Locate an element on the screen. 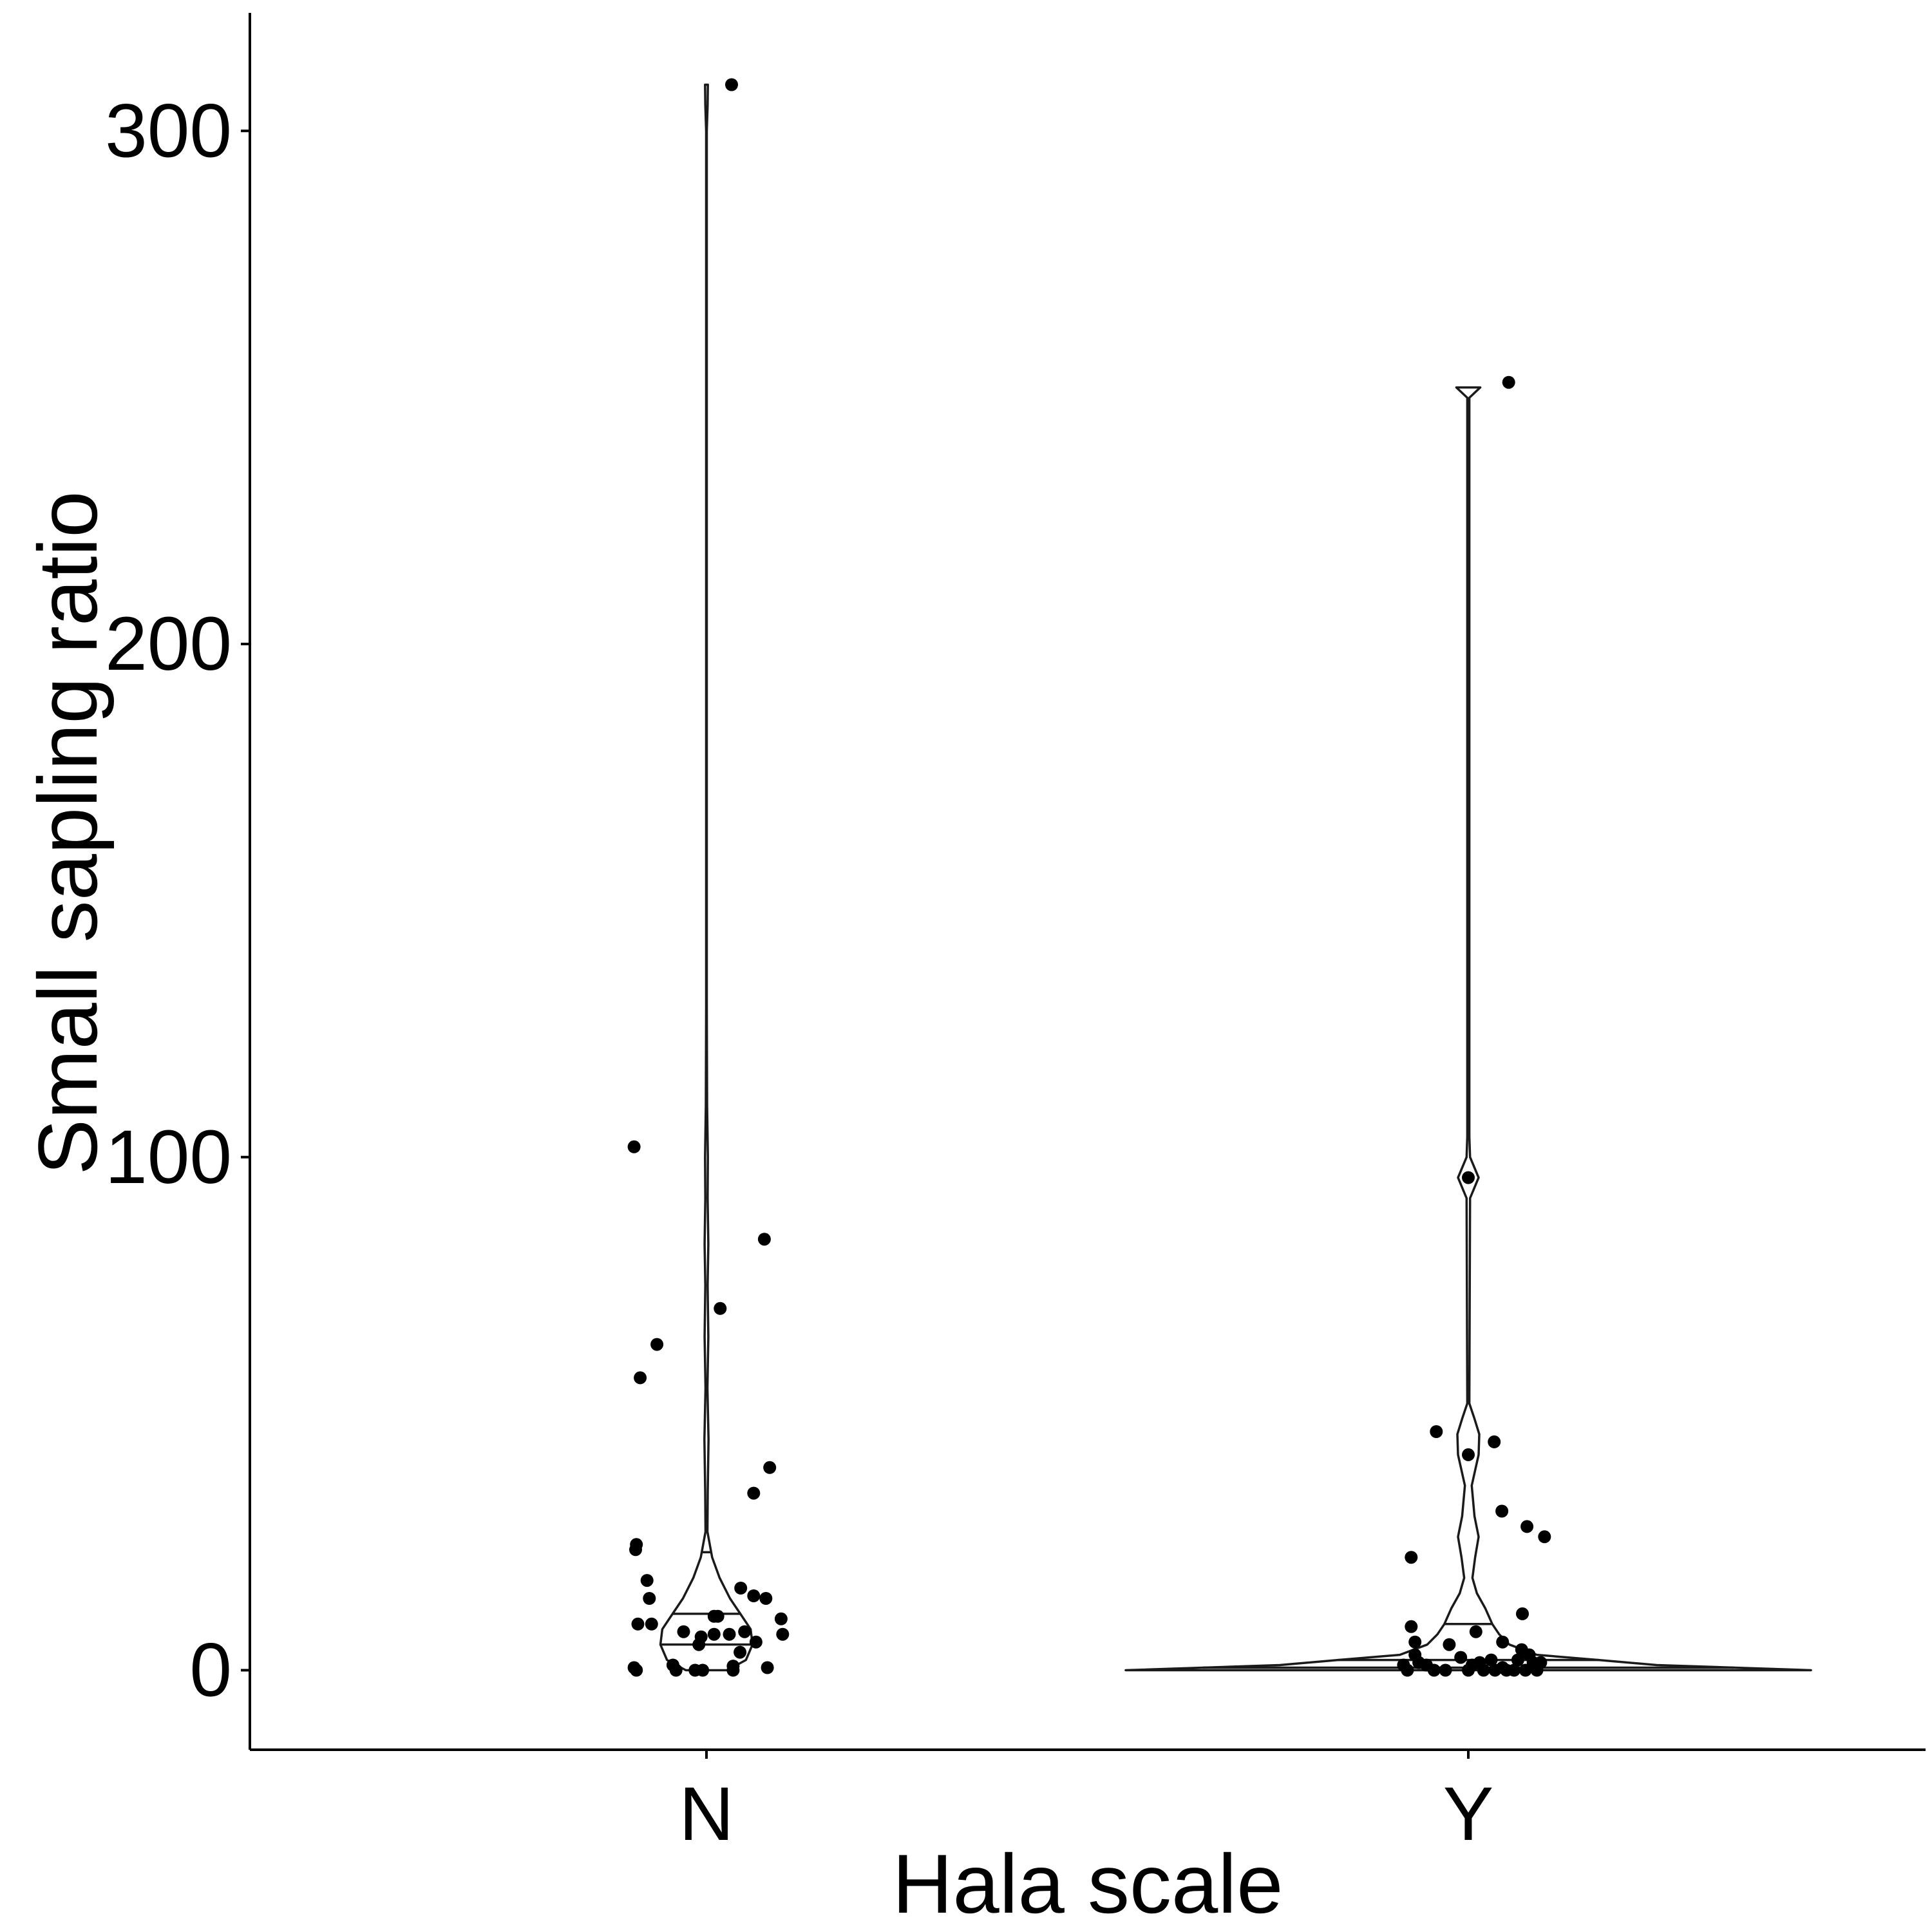  y-tick-label: 100 is located at coordinates (168, 1157).